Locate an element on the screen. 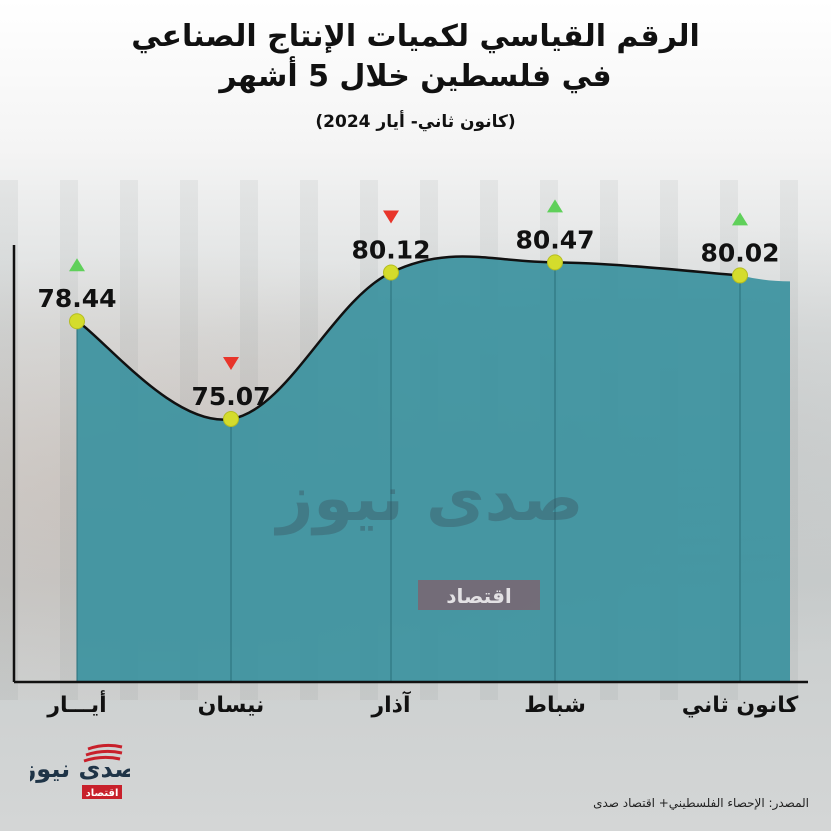 The width and height of the screenshot is (831, 831). logo-sub-box is located at coordinates (102, 792).